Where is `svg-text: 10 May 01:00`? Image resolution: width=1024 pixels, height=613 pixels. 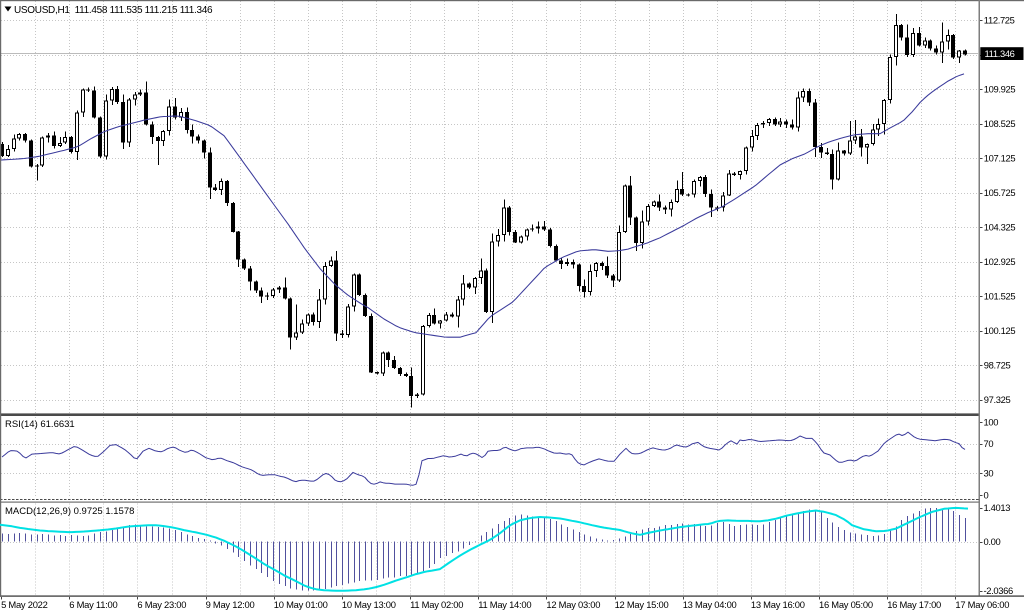 svg-text: 10 May 01:00 is located at coordinates (301, 604).